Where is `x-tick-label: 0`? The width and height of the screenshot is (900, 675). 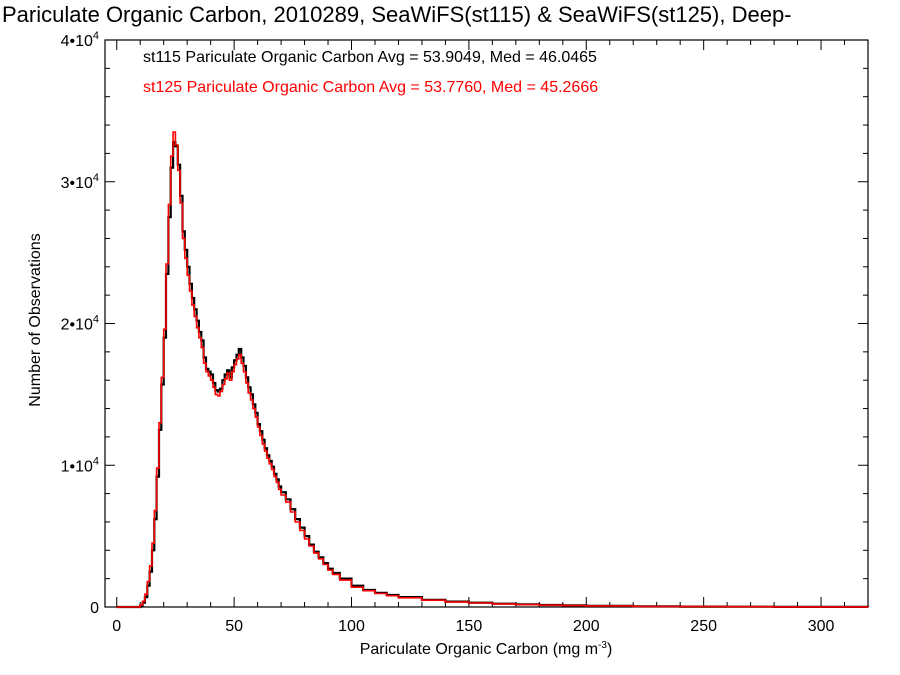 x-tick-label: 0 is located at coordinates (116, 626).